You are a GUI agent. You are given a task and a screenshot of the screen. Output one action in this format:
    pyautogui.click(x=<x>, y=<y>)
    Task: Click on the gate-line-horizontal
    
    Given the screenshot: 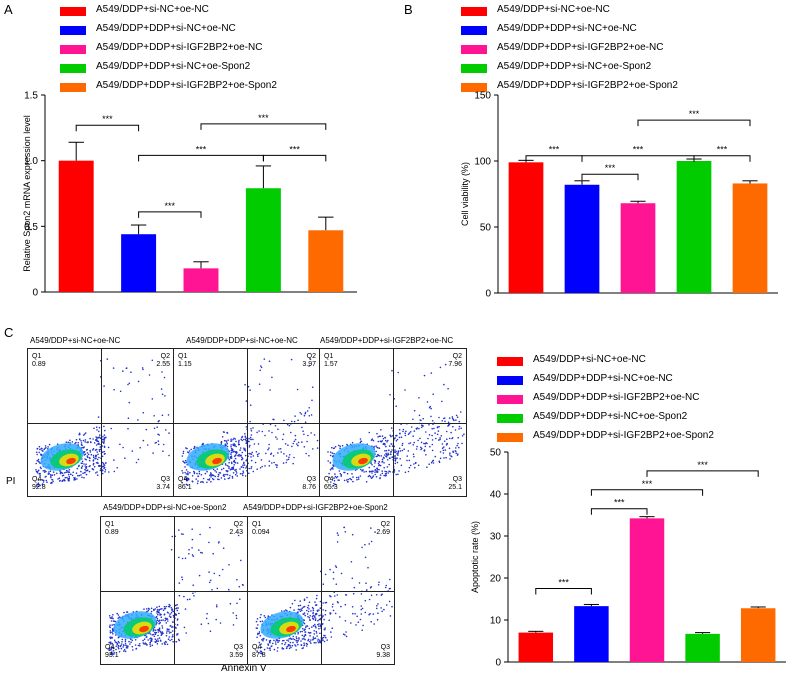 What is the action you would take?
    pyautogui.click(x=321, y=591)
    